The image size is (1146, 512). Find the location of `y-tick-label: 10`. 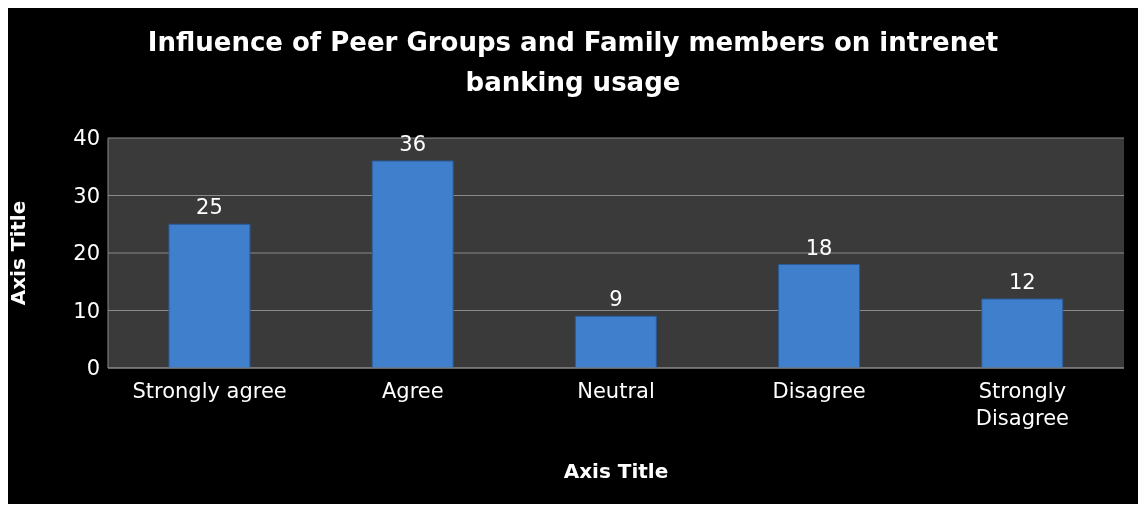

y-tick-label: 10 is located at coordinates (86, 310).